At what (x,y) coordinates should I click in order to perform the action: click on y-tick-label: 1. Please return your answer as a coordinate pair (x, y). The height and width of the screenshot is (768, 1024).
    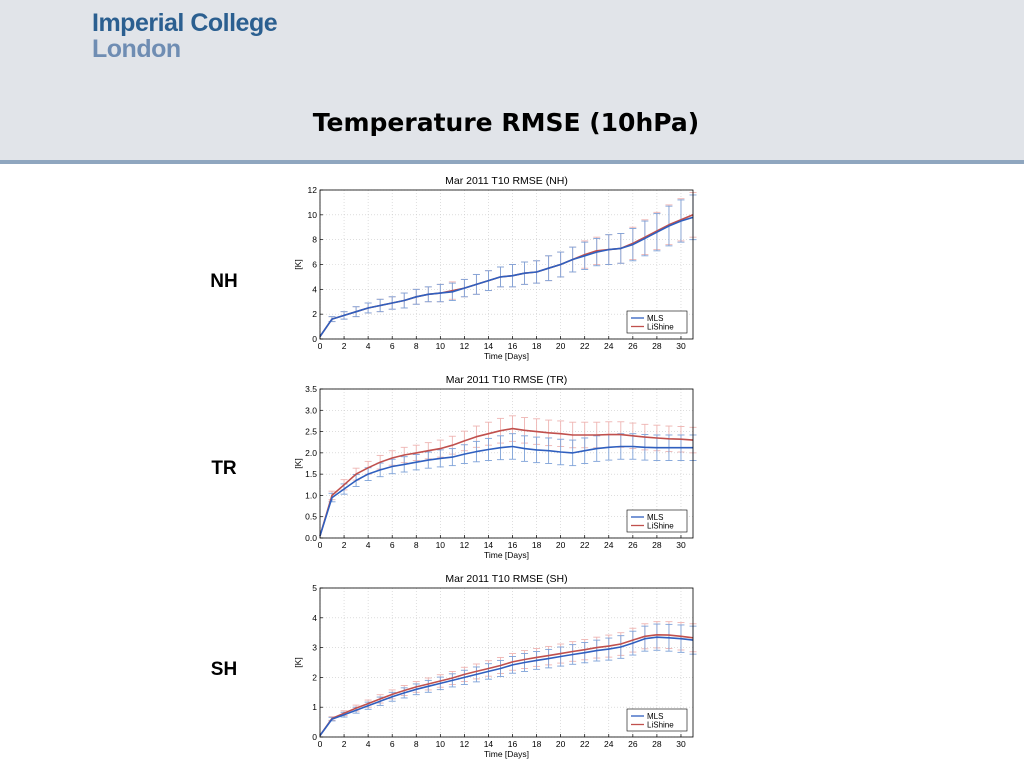
    Looking at the image, I should click on (314, 707).